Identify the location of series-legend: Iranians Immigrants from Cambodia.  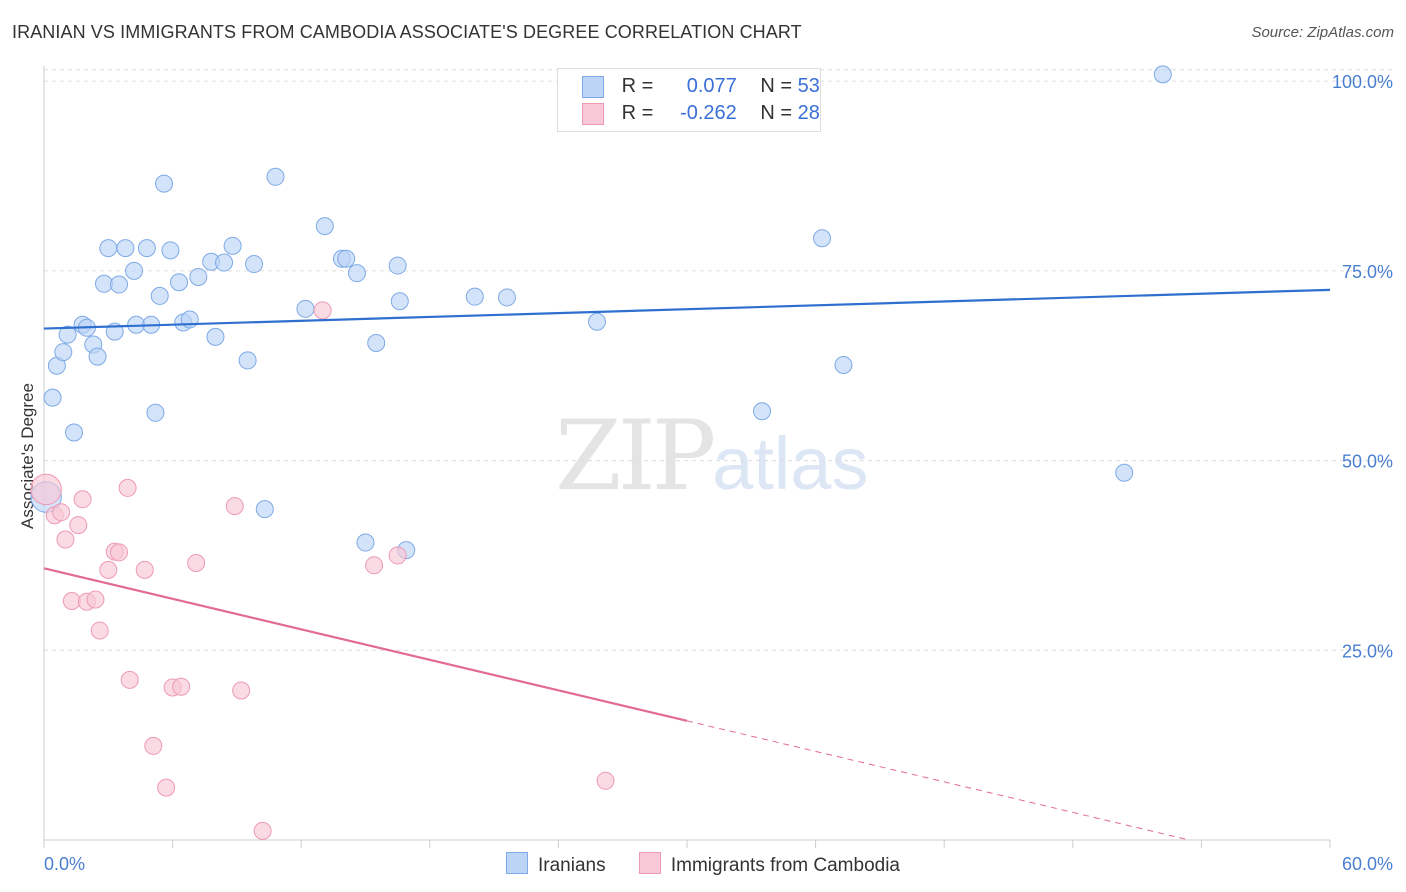
(703, 864).